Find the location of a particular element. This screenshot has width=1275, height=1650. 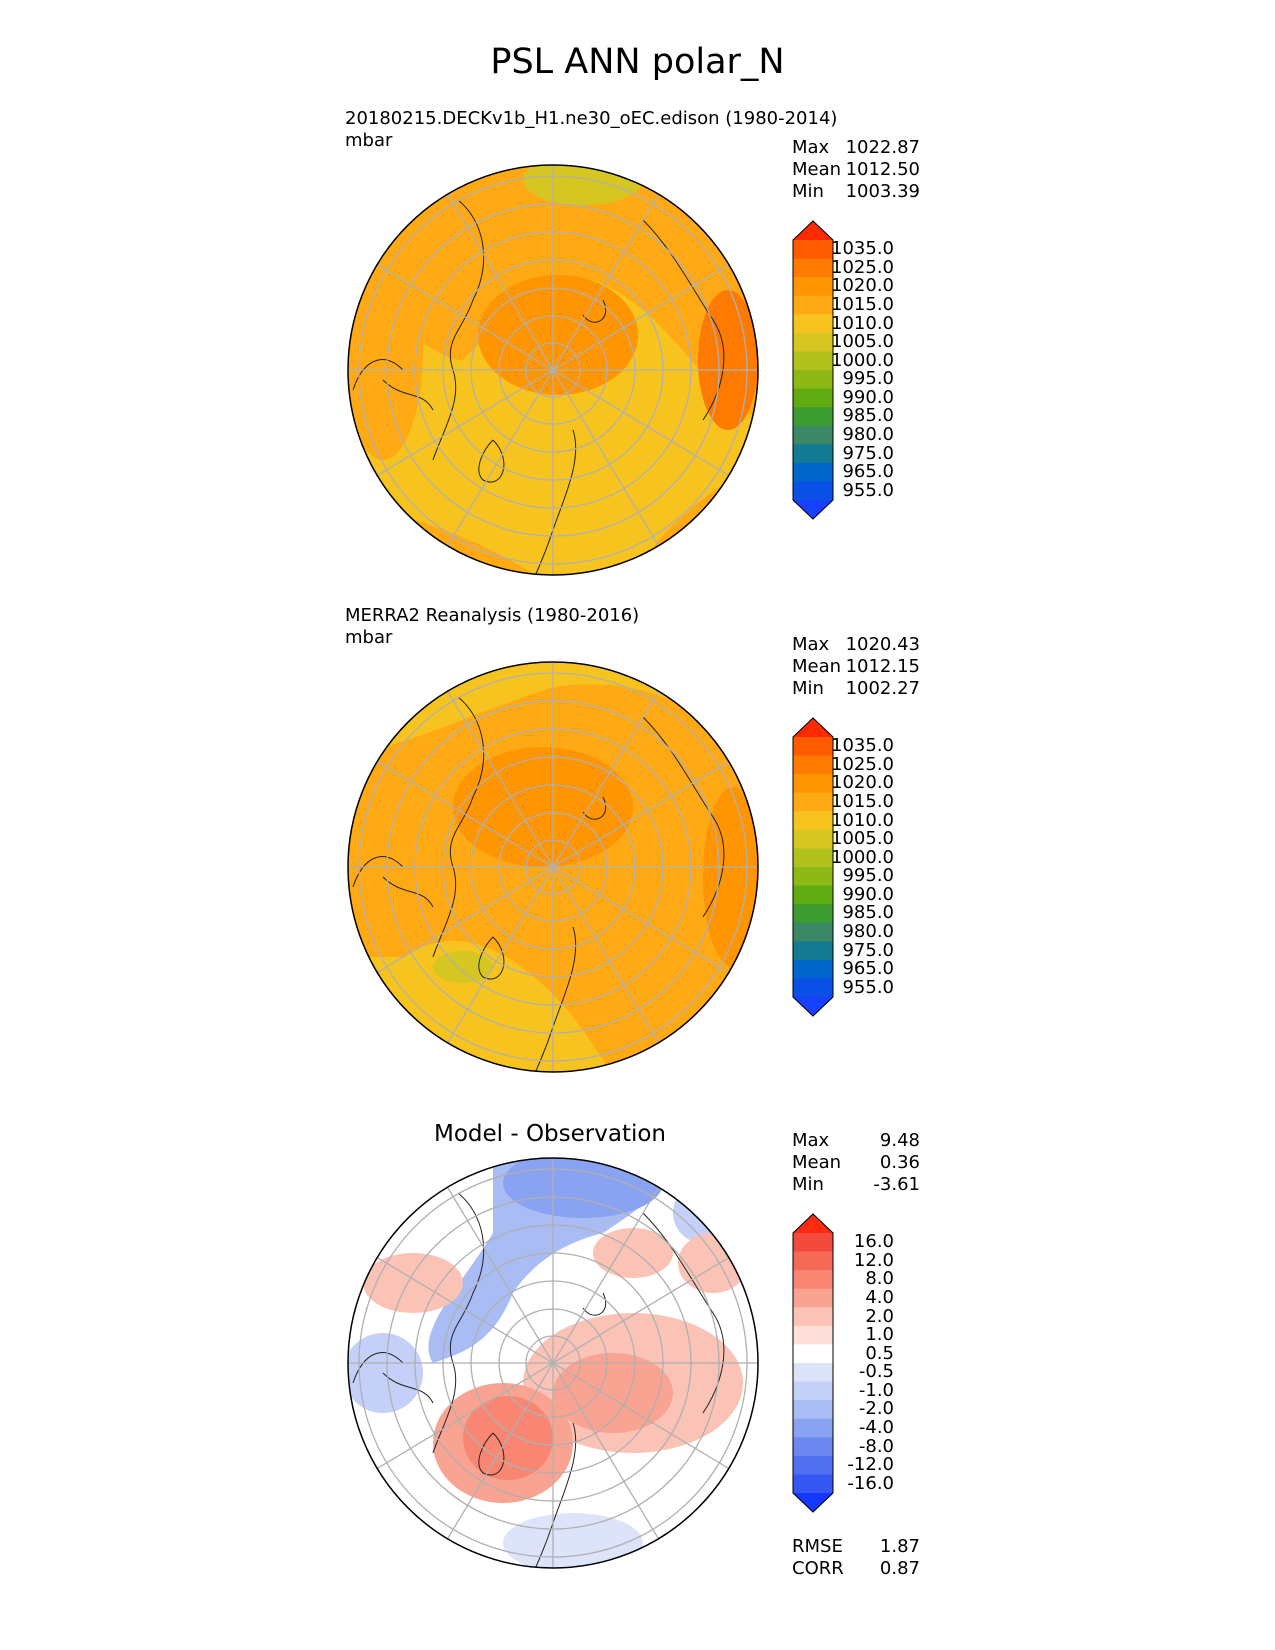

diff-colorbar-tick-label: -8.0 is located at coordinates (876, 1446).